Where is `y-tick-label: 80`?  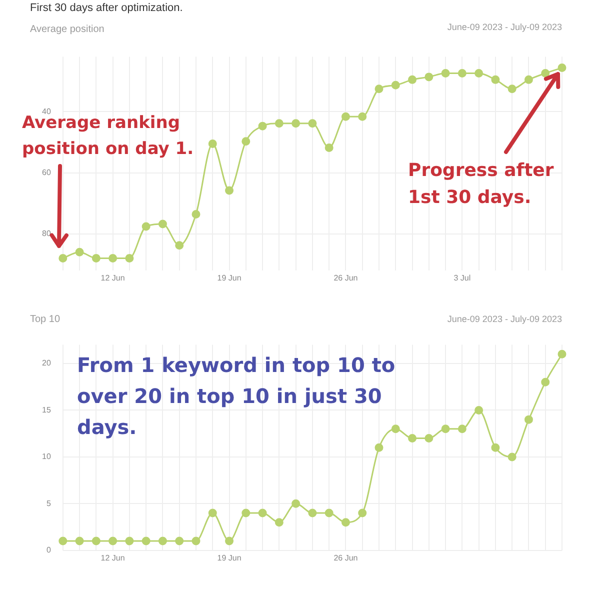 y-tick-label: 80 is located at coordinates (47, 233).